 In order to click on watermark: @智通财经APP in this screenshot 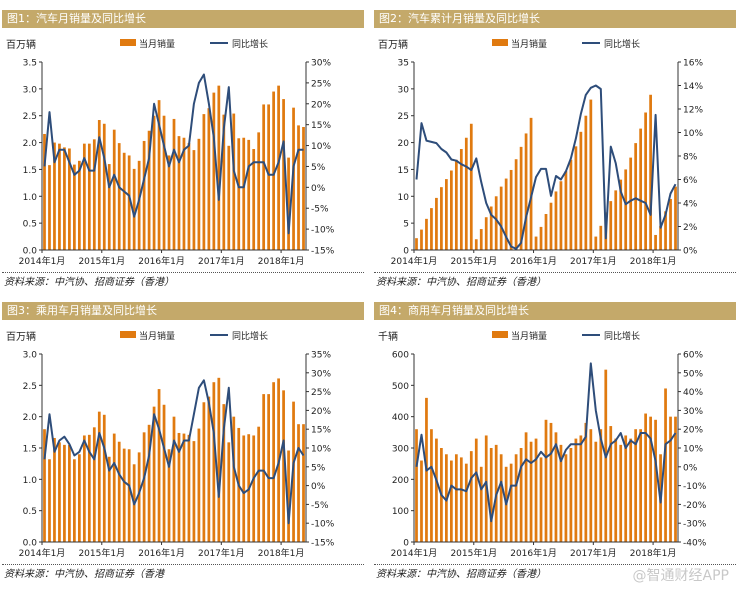, I will do `click(680, 576)`.